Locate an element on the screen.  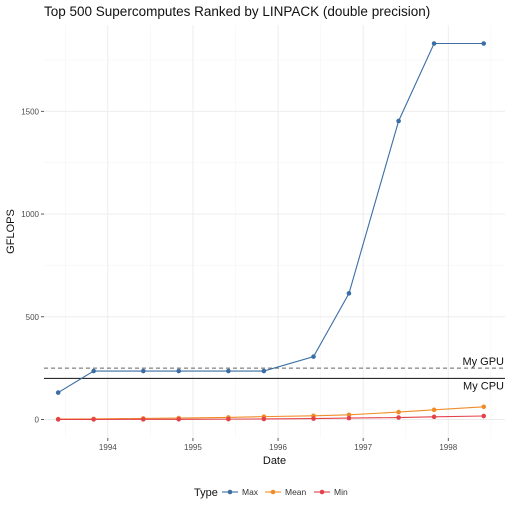
reference-label-my-gpu: My GPU is located at coordinates (483, 362).